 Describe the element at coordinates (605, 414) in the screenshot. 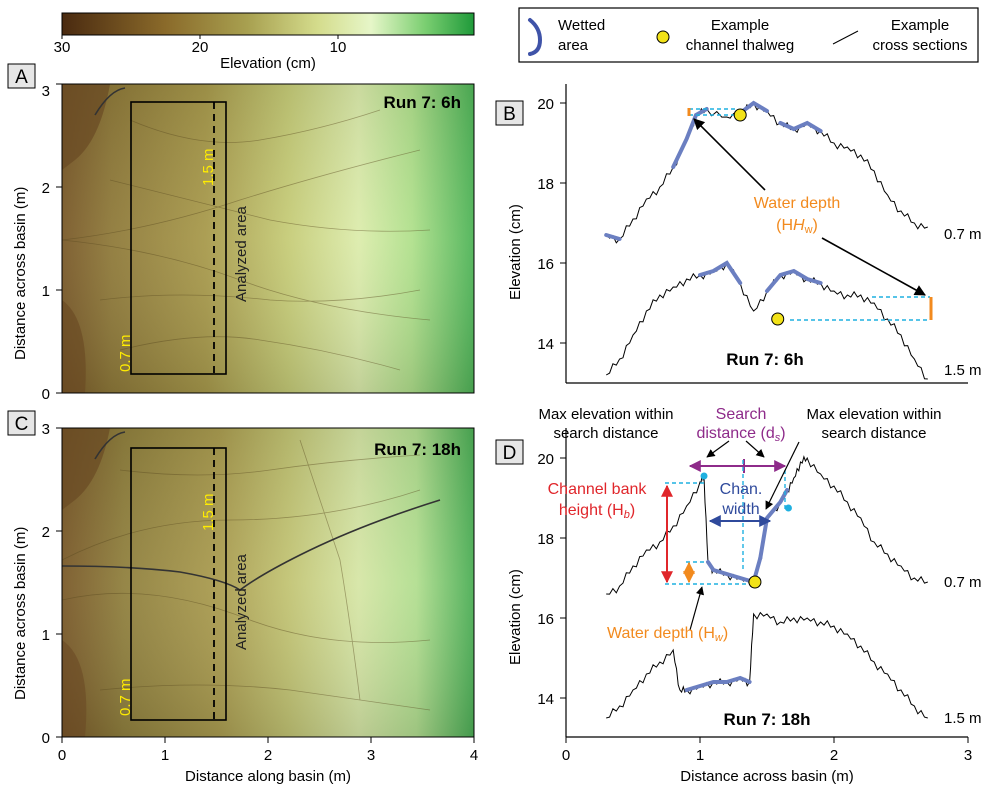

I see `panel-d-max-left-label-1: Max elevation within` at that location.